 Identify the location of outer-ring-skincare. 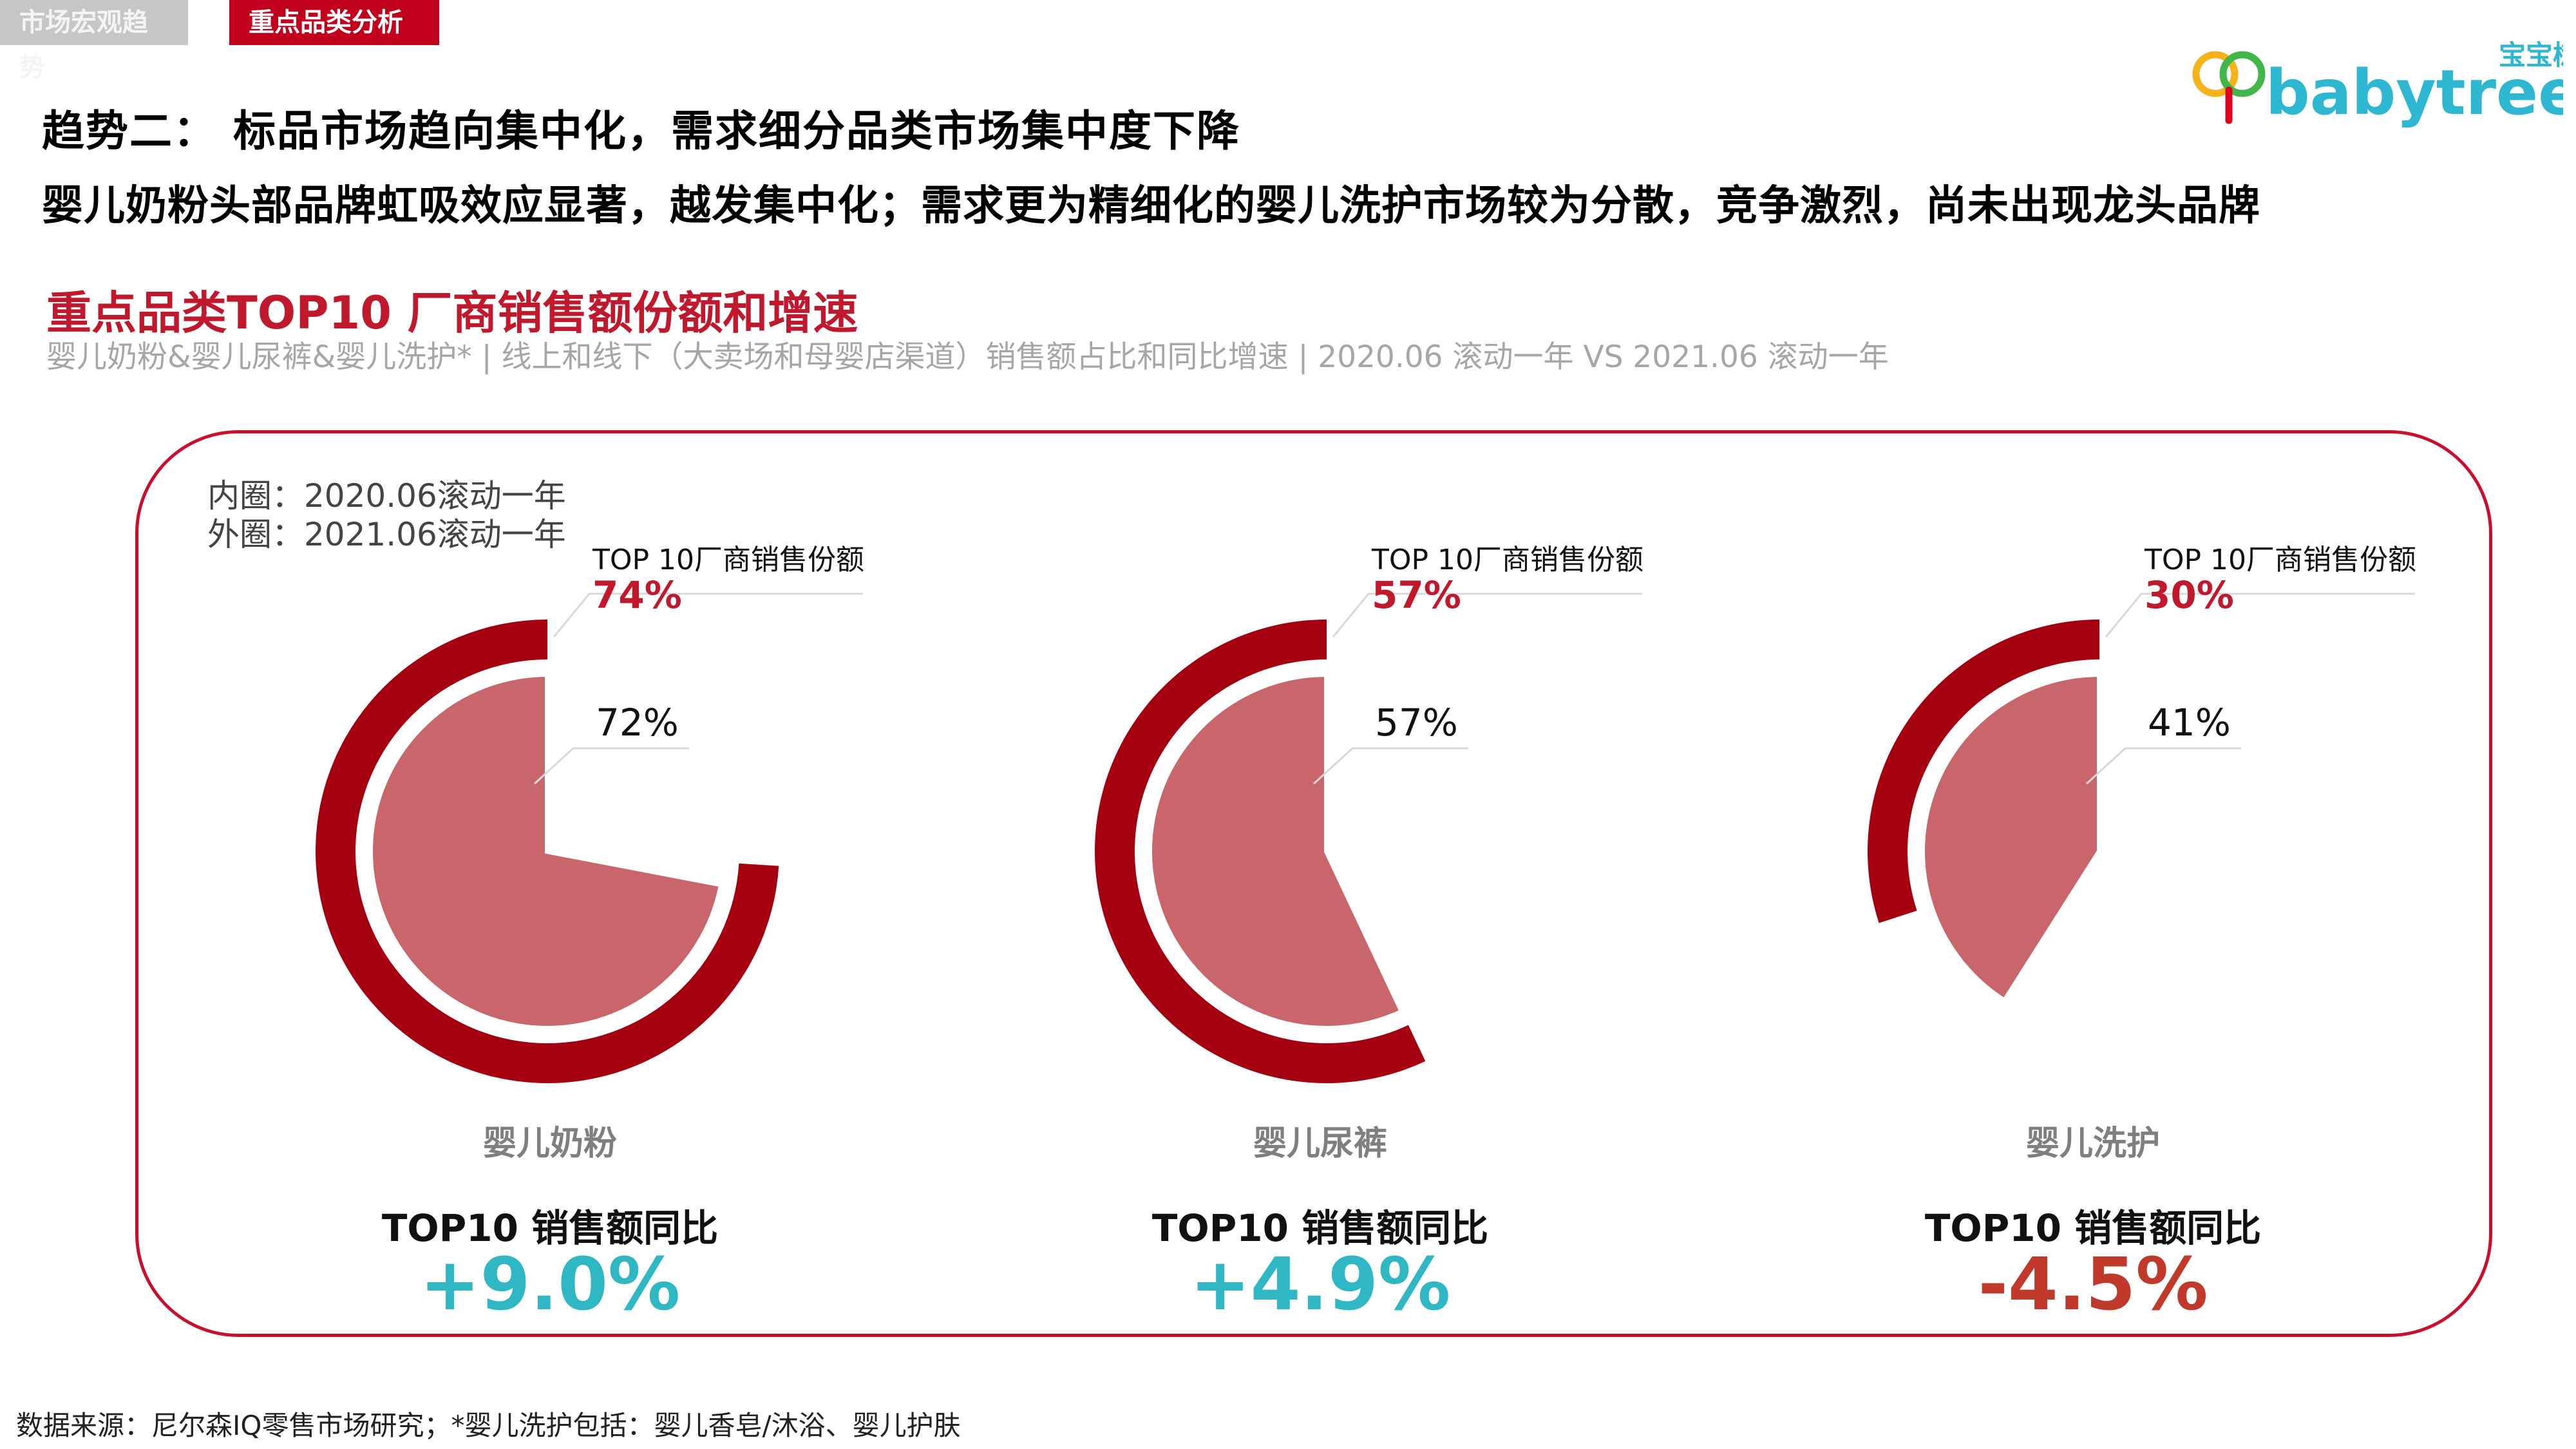
(1983, 772).